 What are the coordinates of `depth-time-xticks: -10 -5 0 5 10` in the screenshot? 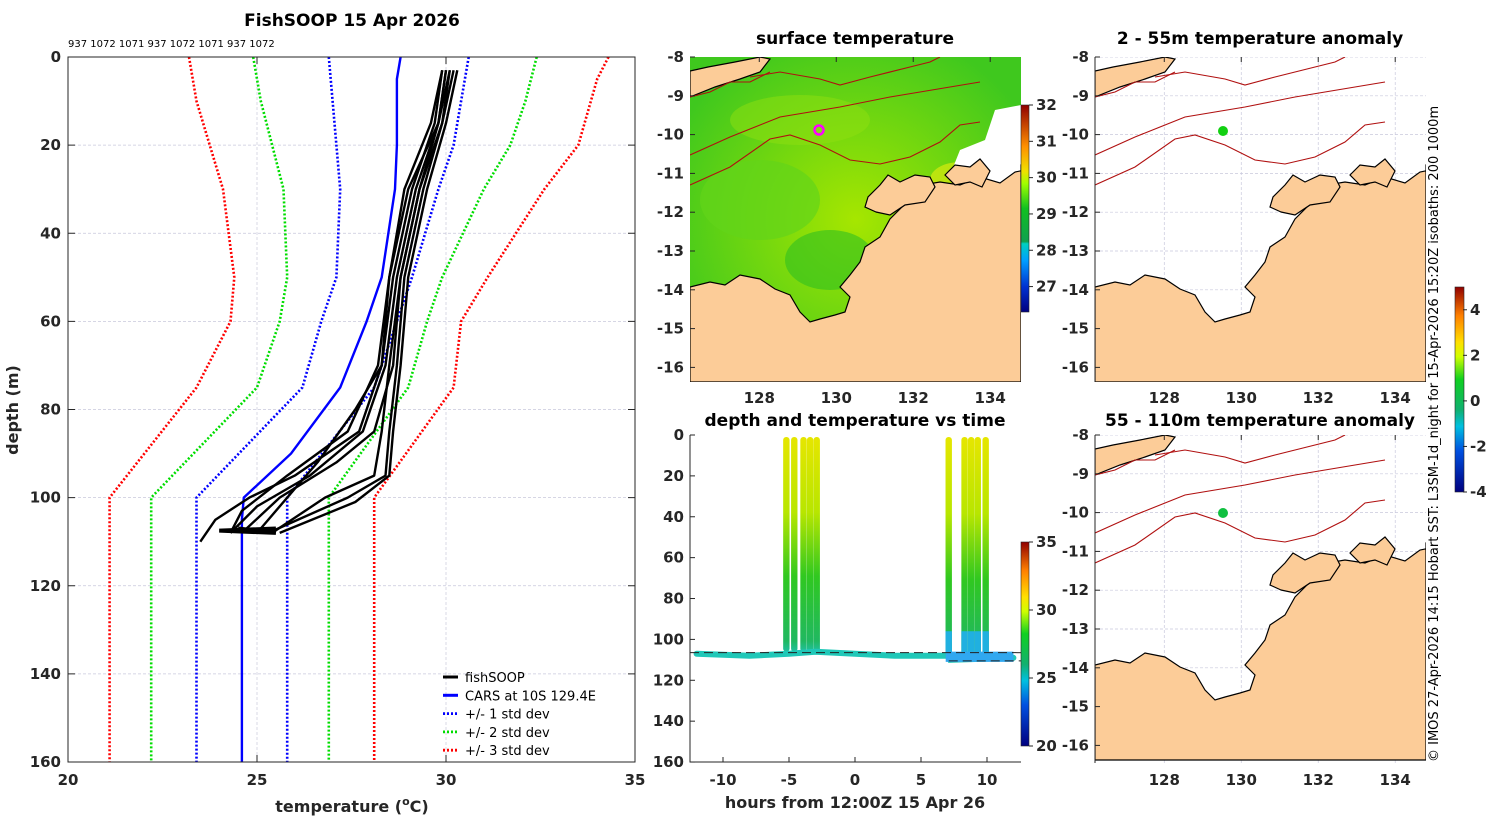 It's located at (853, 773).